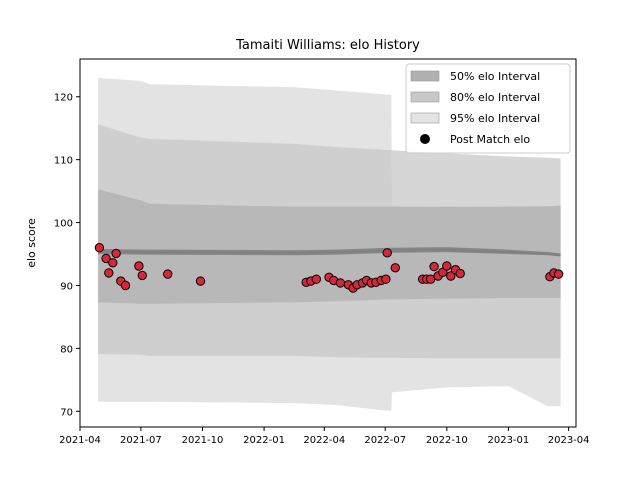 This screenshot has width=640, height=480. Describe the element at coordinates (495, 76) in the screenshot. I see `legend-label: 50% elo Interval` at that location.